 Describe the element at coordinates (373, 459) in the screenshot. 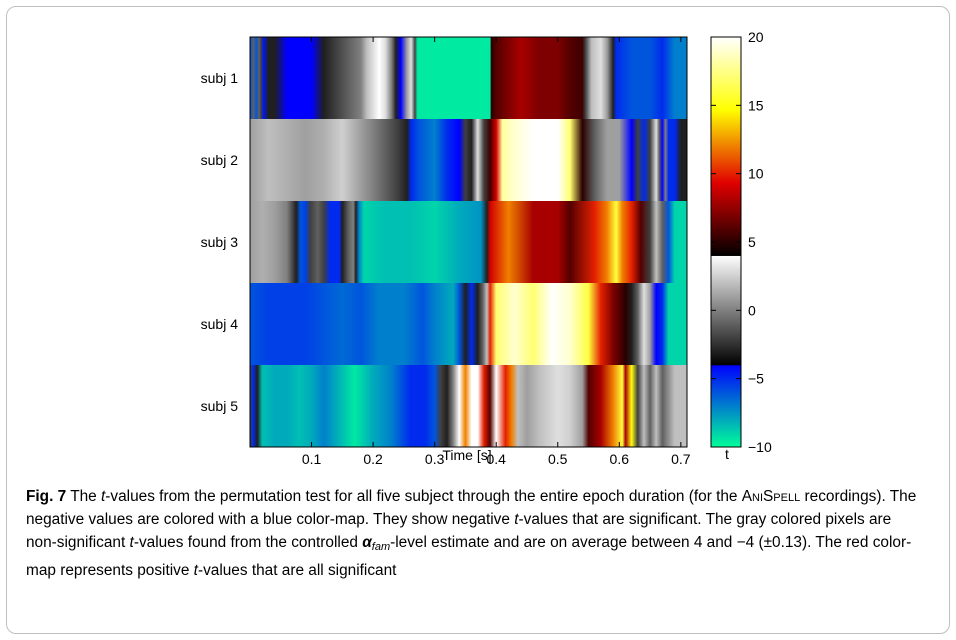

I see `x-tick-label: 0.2` at that location.